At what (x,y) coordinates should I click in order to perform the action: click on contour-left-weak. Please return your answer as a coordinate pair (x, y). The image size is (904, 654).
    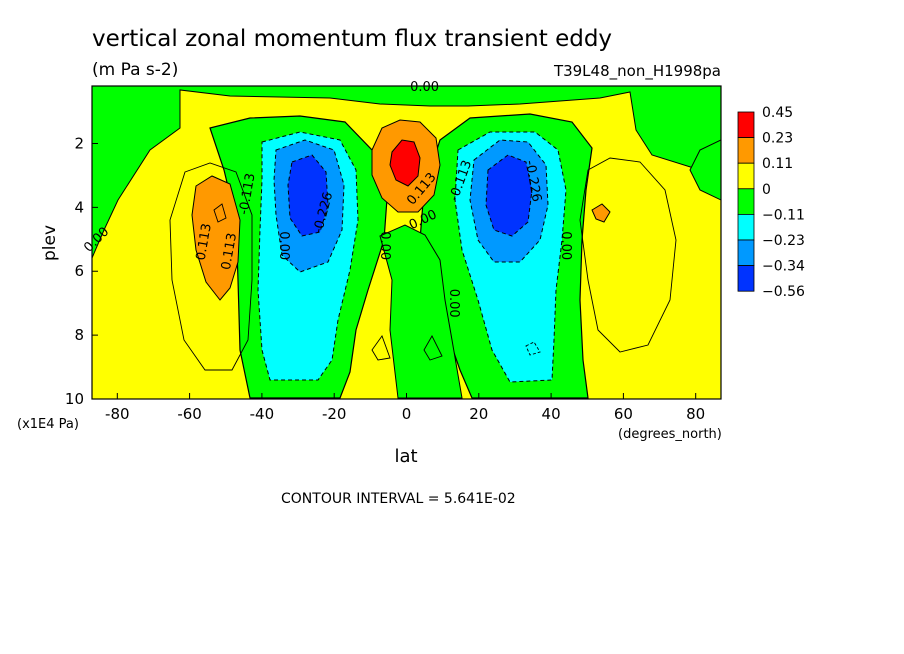
    Looking at the image, I should click on (211, 266).